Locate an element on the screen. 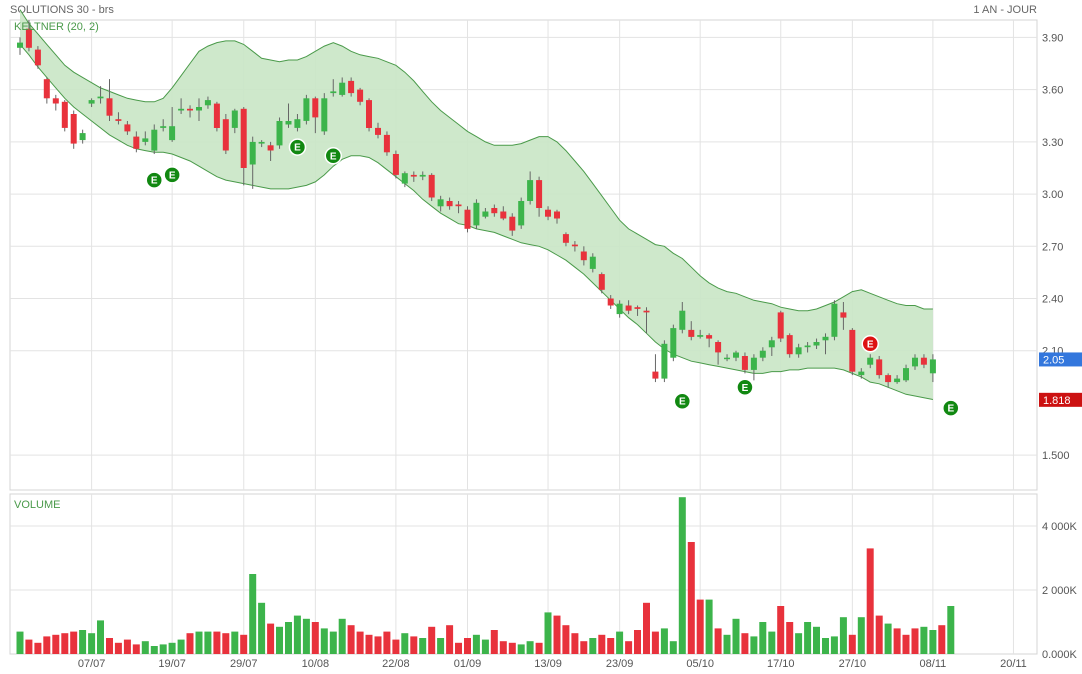  volume-y-tick-label: 4 000K is located at coordinates (1060, 527).